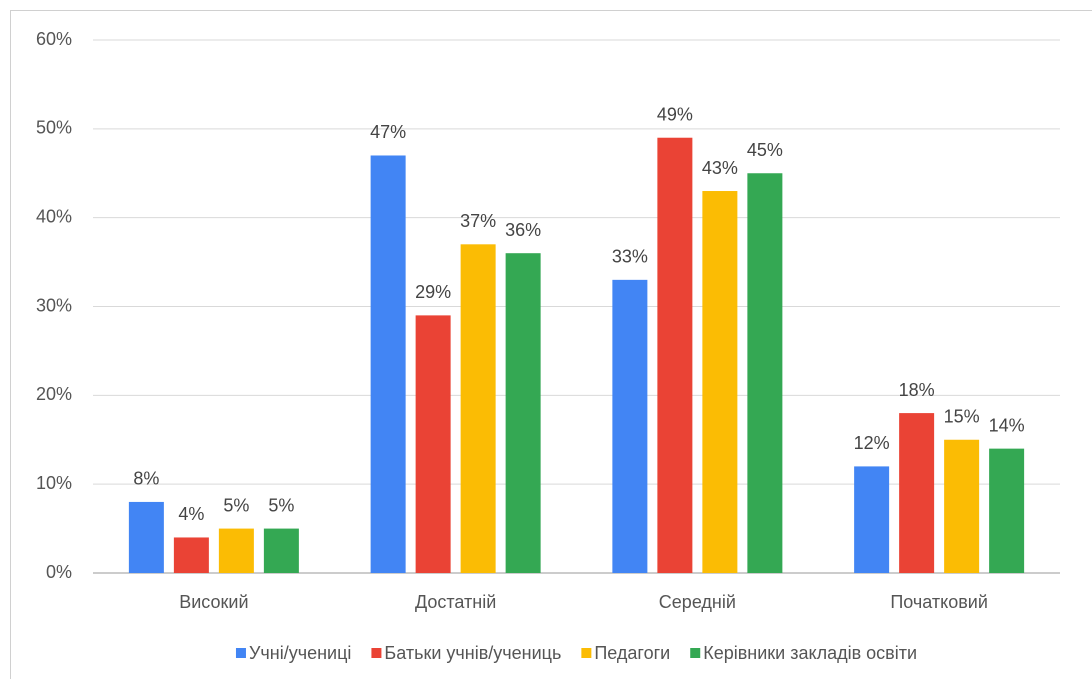 This screenshot has width=1092, height=679. Describe the element at coordinates (697, 602) in the screenshot. I see `x-tick-label: Середній` at that location.